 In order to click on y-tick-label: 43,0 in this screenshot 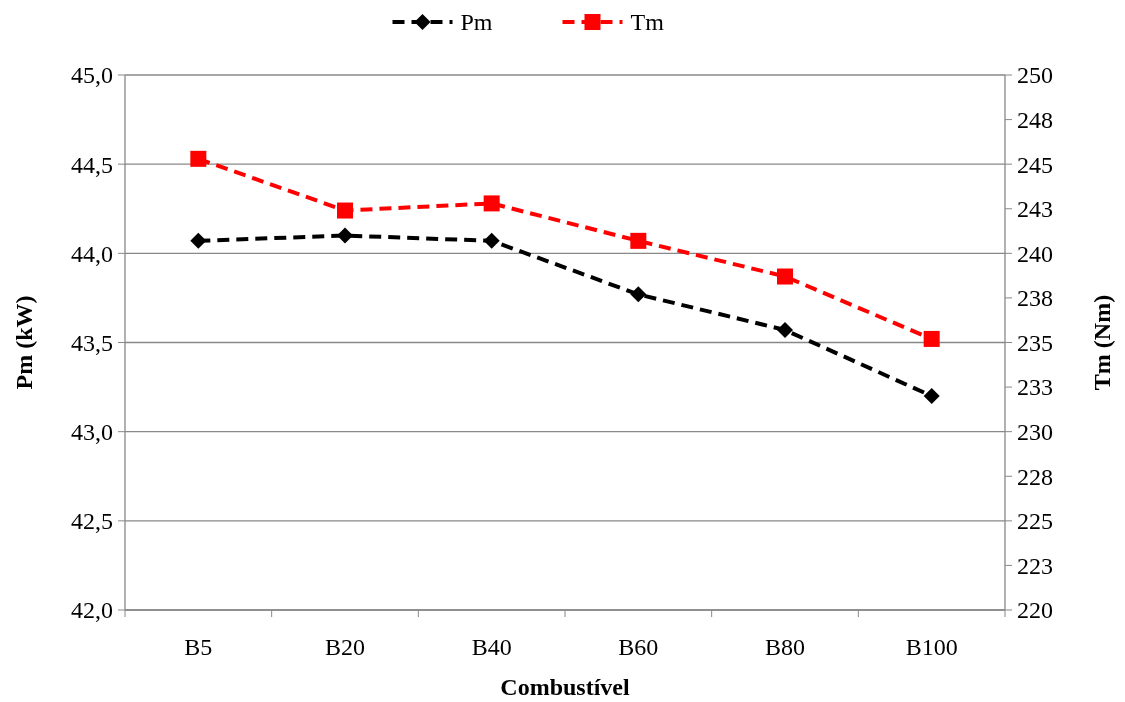, I will do `click(92, 432)`.